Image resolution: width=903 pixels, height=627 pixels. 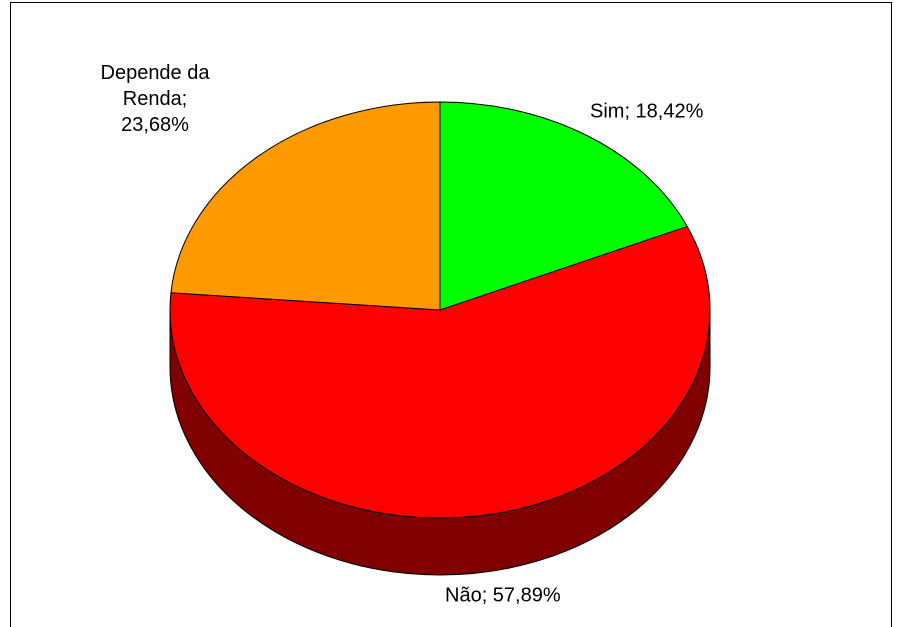 What do you see at coordinates (647, 111) in the screenshot?
I see `data-label: Sim; 18,42%` at bounding box center [647, 111].